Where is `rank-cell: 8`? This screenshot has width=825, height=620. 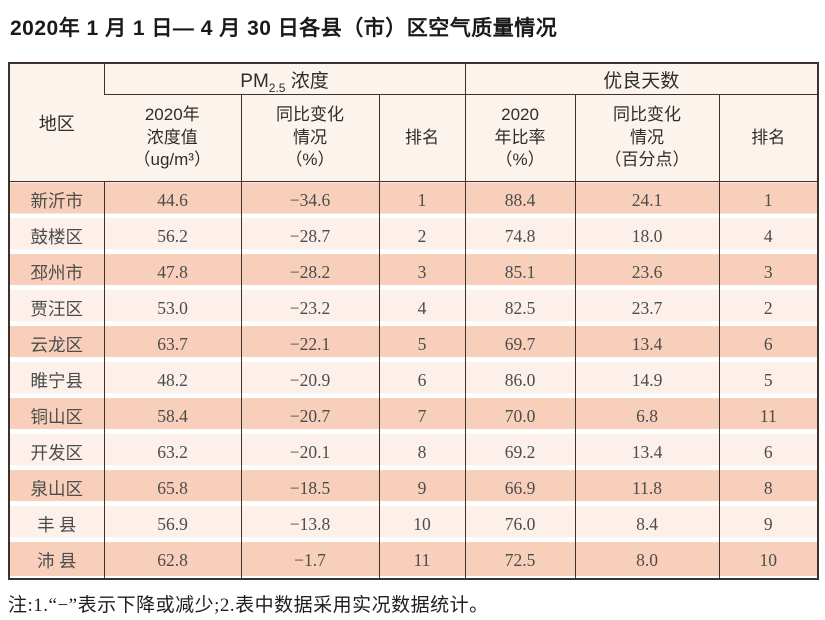
rank-cell: 8 is located at coordinates (768, 488).